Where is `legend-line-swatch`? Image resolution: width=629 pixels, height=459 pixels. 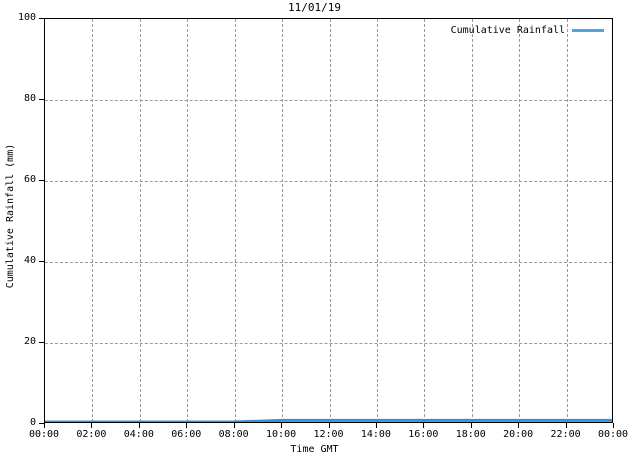
legend-line-swatch is located at coordinates (588, 30).